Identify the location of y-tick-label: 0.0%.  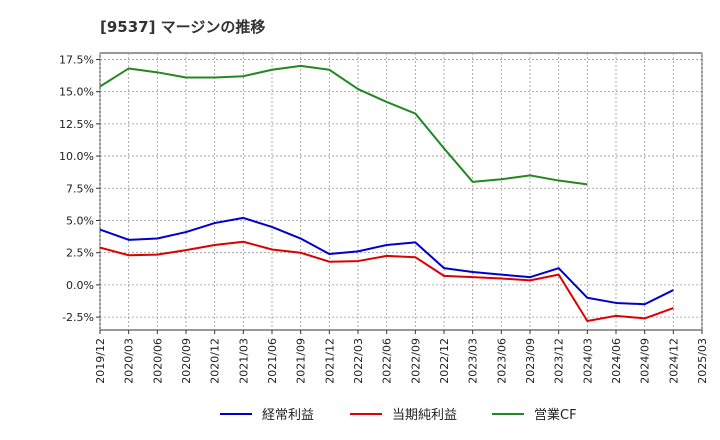
(80, 285).